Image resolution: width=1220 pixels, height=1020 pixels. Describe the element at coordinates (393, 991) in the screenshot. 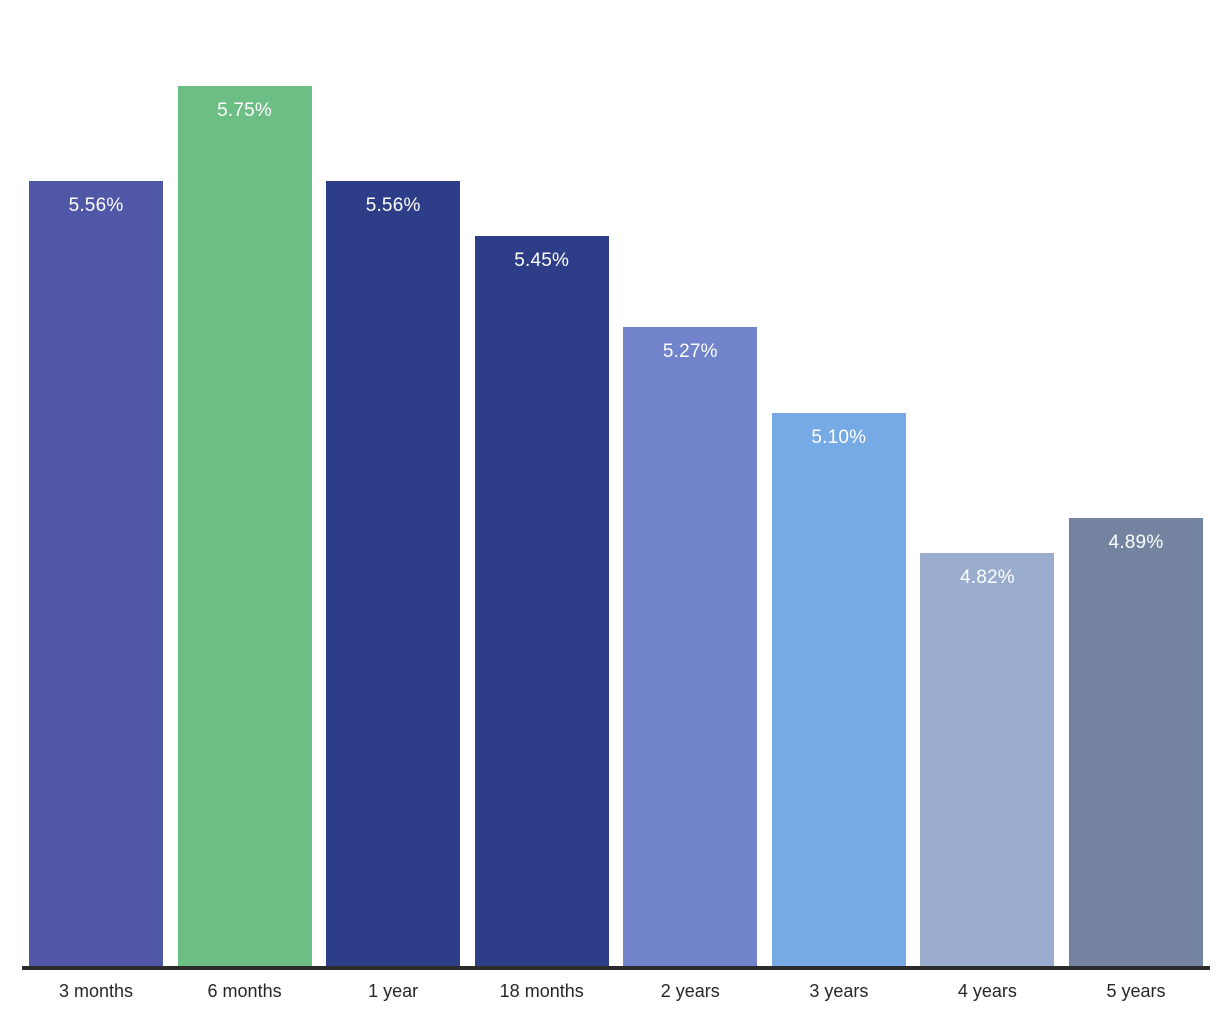

I see `x-axis-label-1-year: 1 year` at that location.